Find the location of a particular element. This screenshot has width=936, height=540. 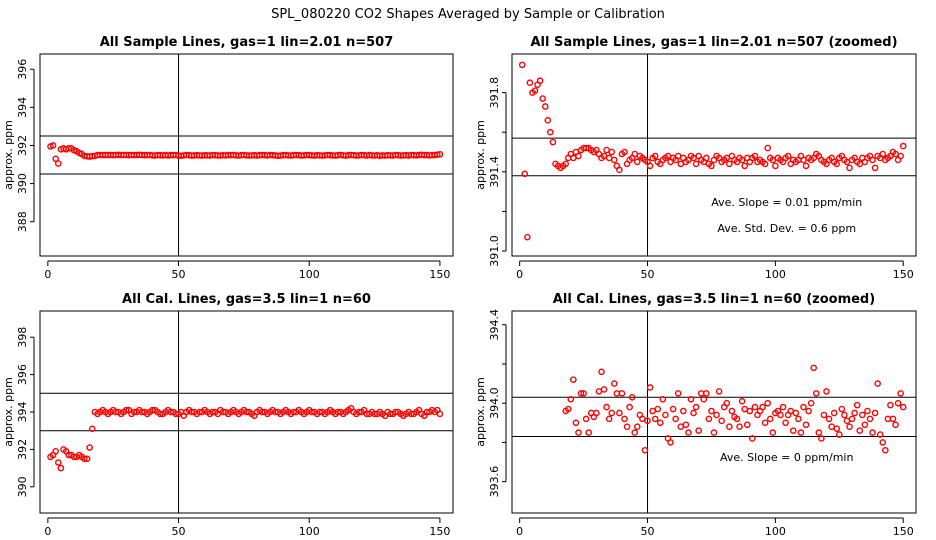

annotation: Ave. Std. Dev. = 0.6 ppm is located at coordinates (786, 228).